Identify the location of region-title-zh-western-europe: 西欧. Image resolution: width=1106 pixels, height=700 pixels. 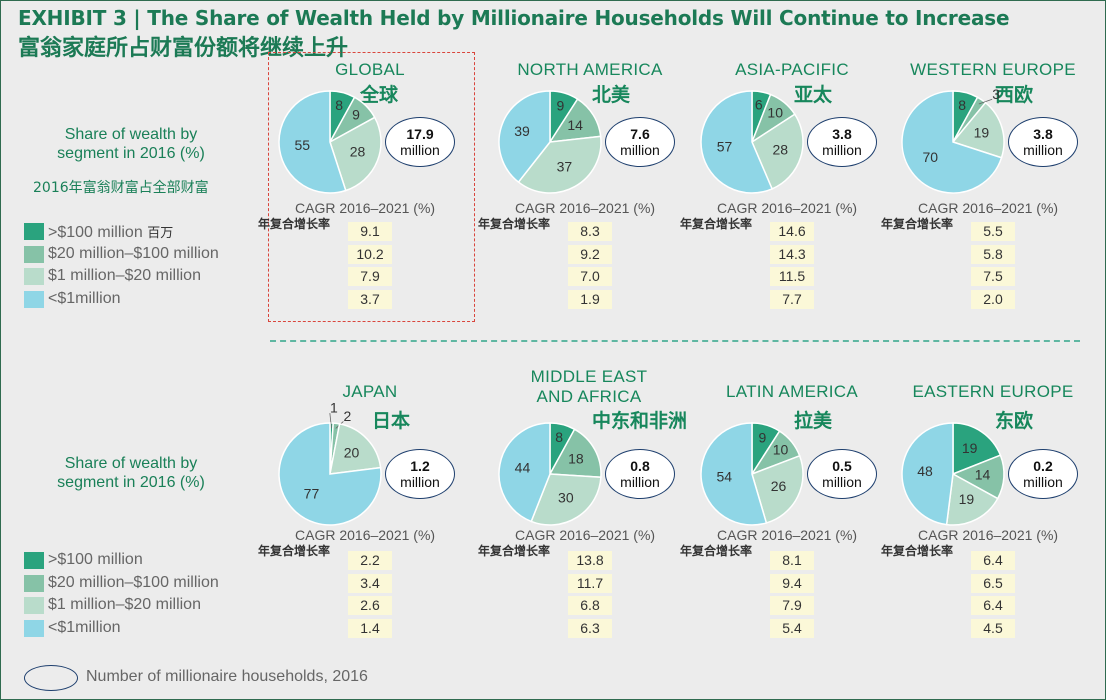
(1014, 95).